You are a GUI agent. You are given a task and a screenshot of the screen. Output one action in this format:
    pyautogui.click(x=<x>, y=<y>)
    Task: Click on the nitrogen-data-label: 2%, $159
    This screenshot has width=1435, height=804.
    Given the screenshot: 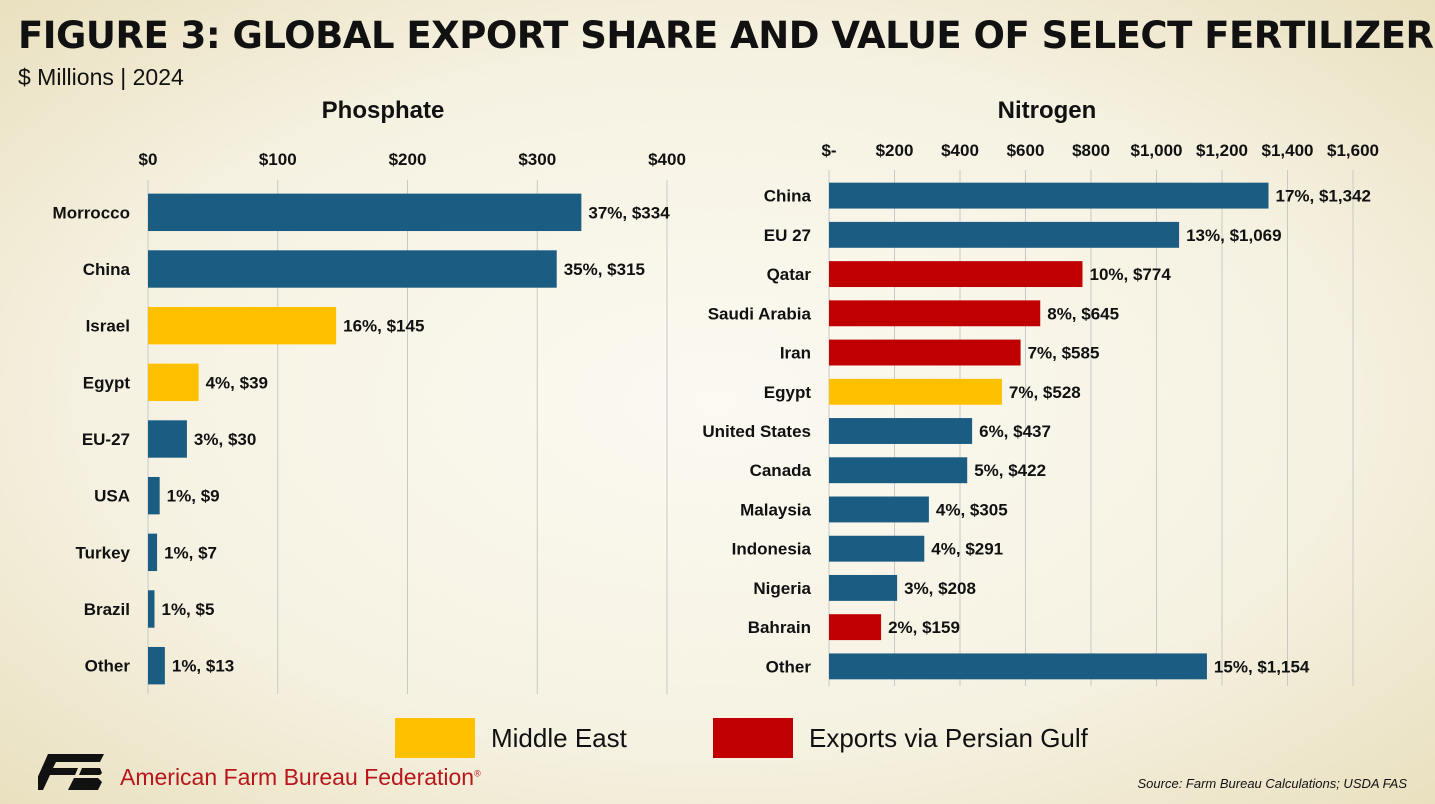 What is the action you would take?
    pyautogui.click(x=924, y=627)
    